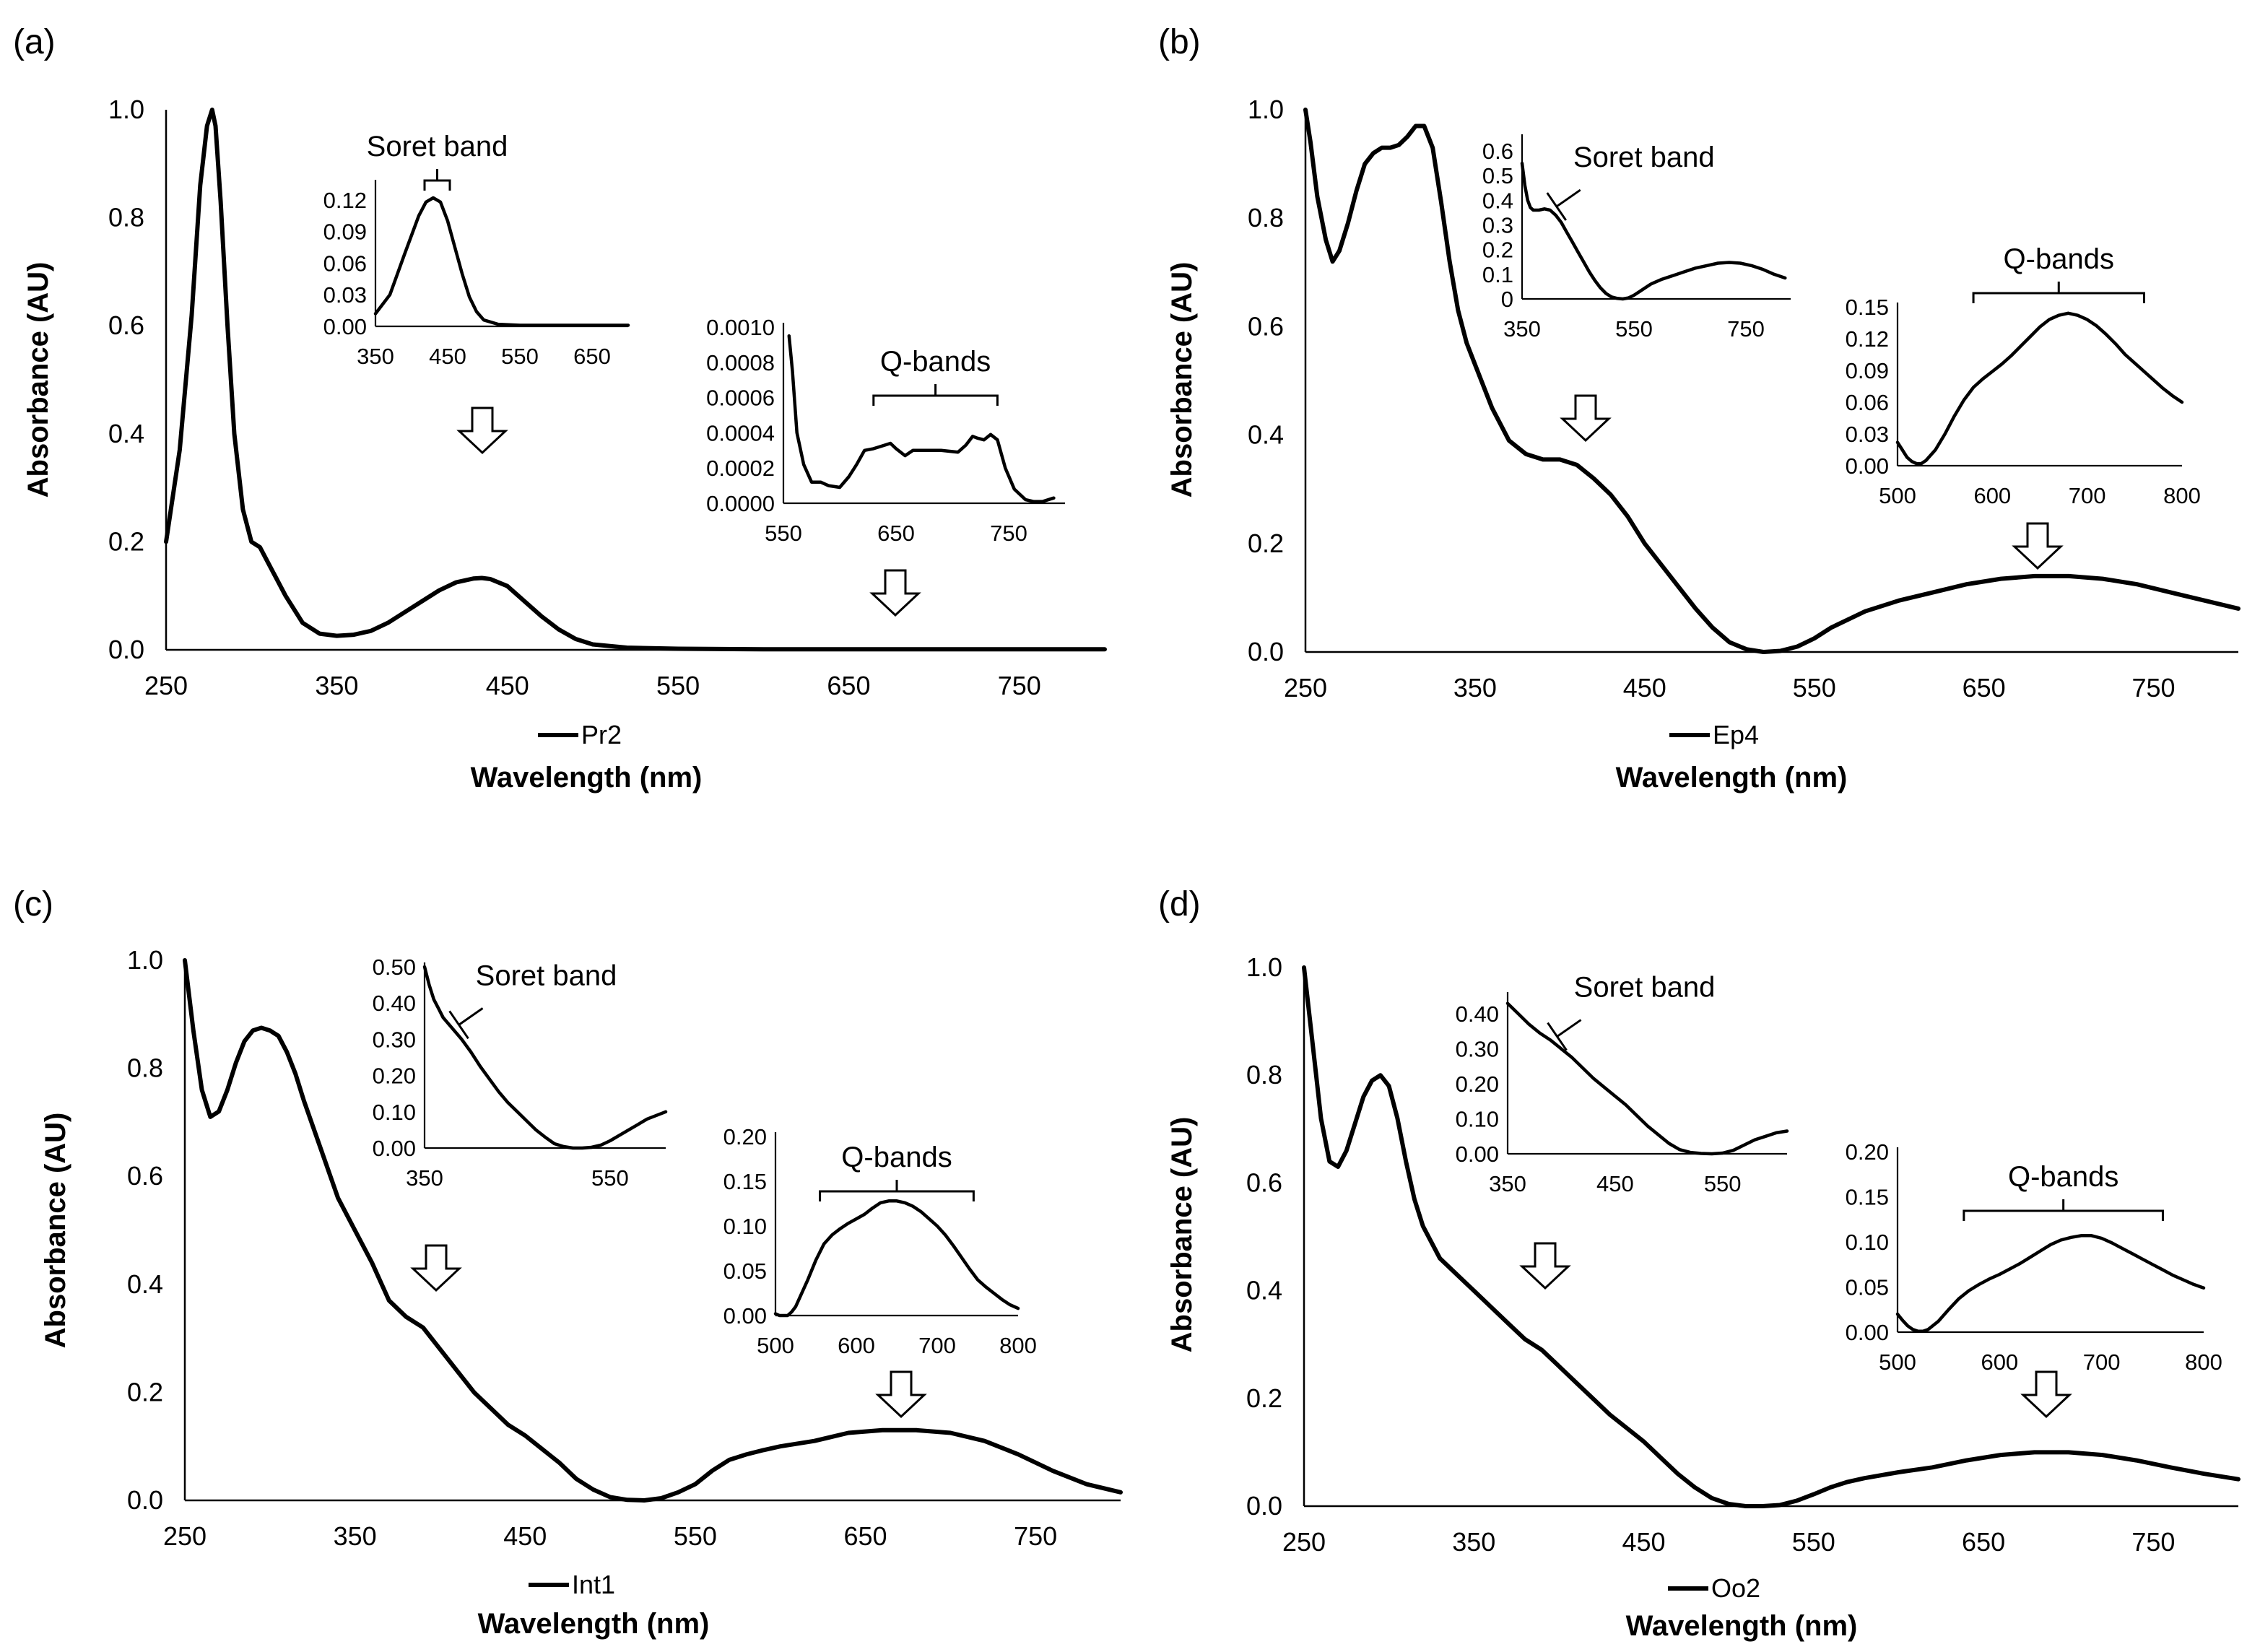 Image resolution: width=2247 pixels, height=1652 pixels. I want to click on inset-y-tick-label: 0, so click(1507, 299).